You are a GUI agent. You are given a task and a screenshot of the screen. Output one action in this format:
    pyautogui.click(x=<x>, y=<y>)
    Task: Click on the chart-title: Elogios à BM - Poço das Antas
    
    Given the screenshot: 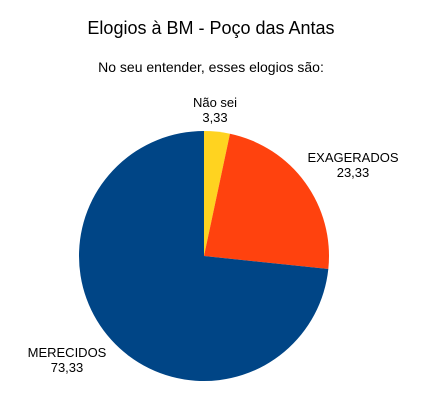 What is the action you would take?
    pyautogui.click(x=210, y=28)
    